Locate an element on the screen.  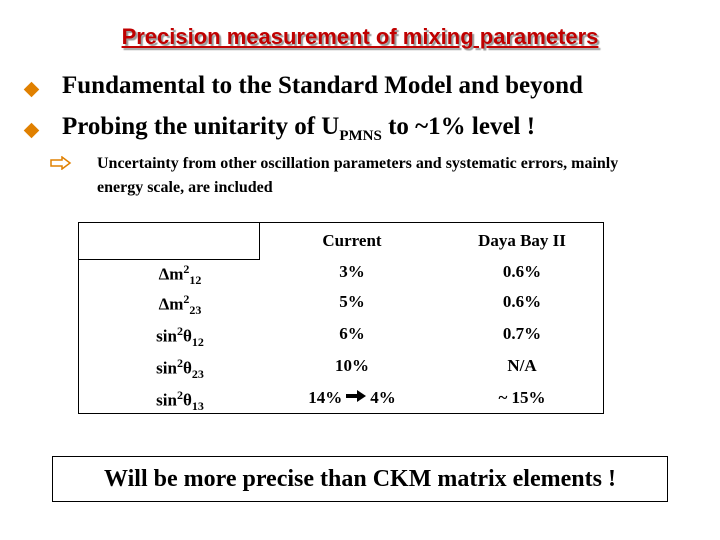
cell-current: 10% is located at coordinates (352, 366).